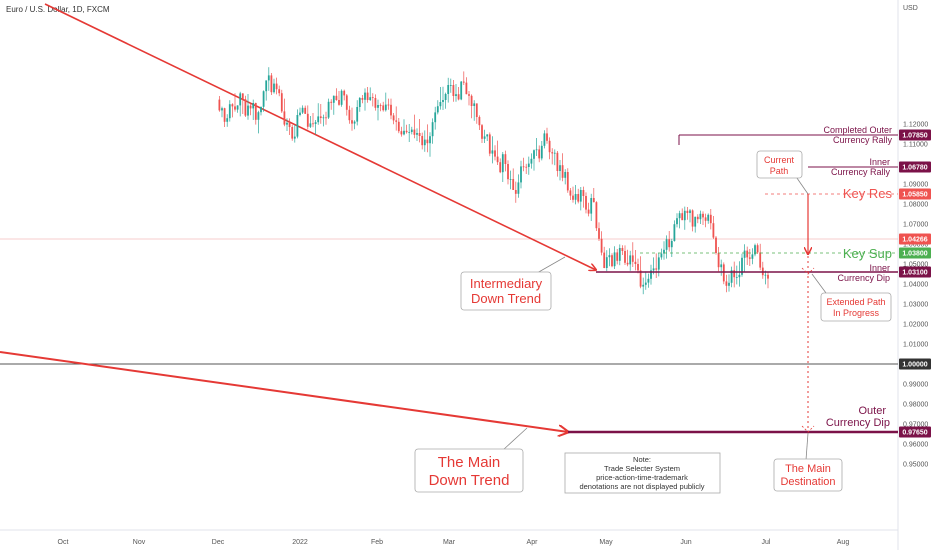  Describe the element at coordinates (914, 195) in the screenshot. I see `price-tag-label: 1.05850` at that location.